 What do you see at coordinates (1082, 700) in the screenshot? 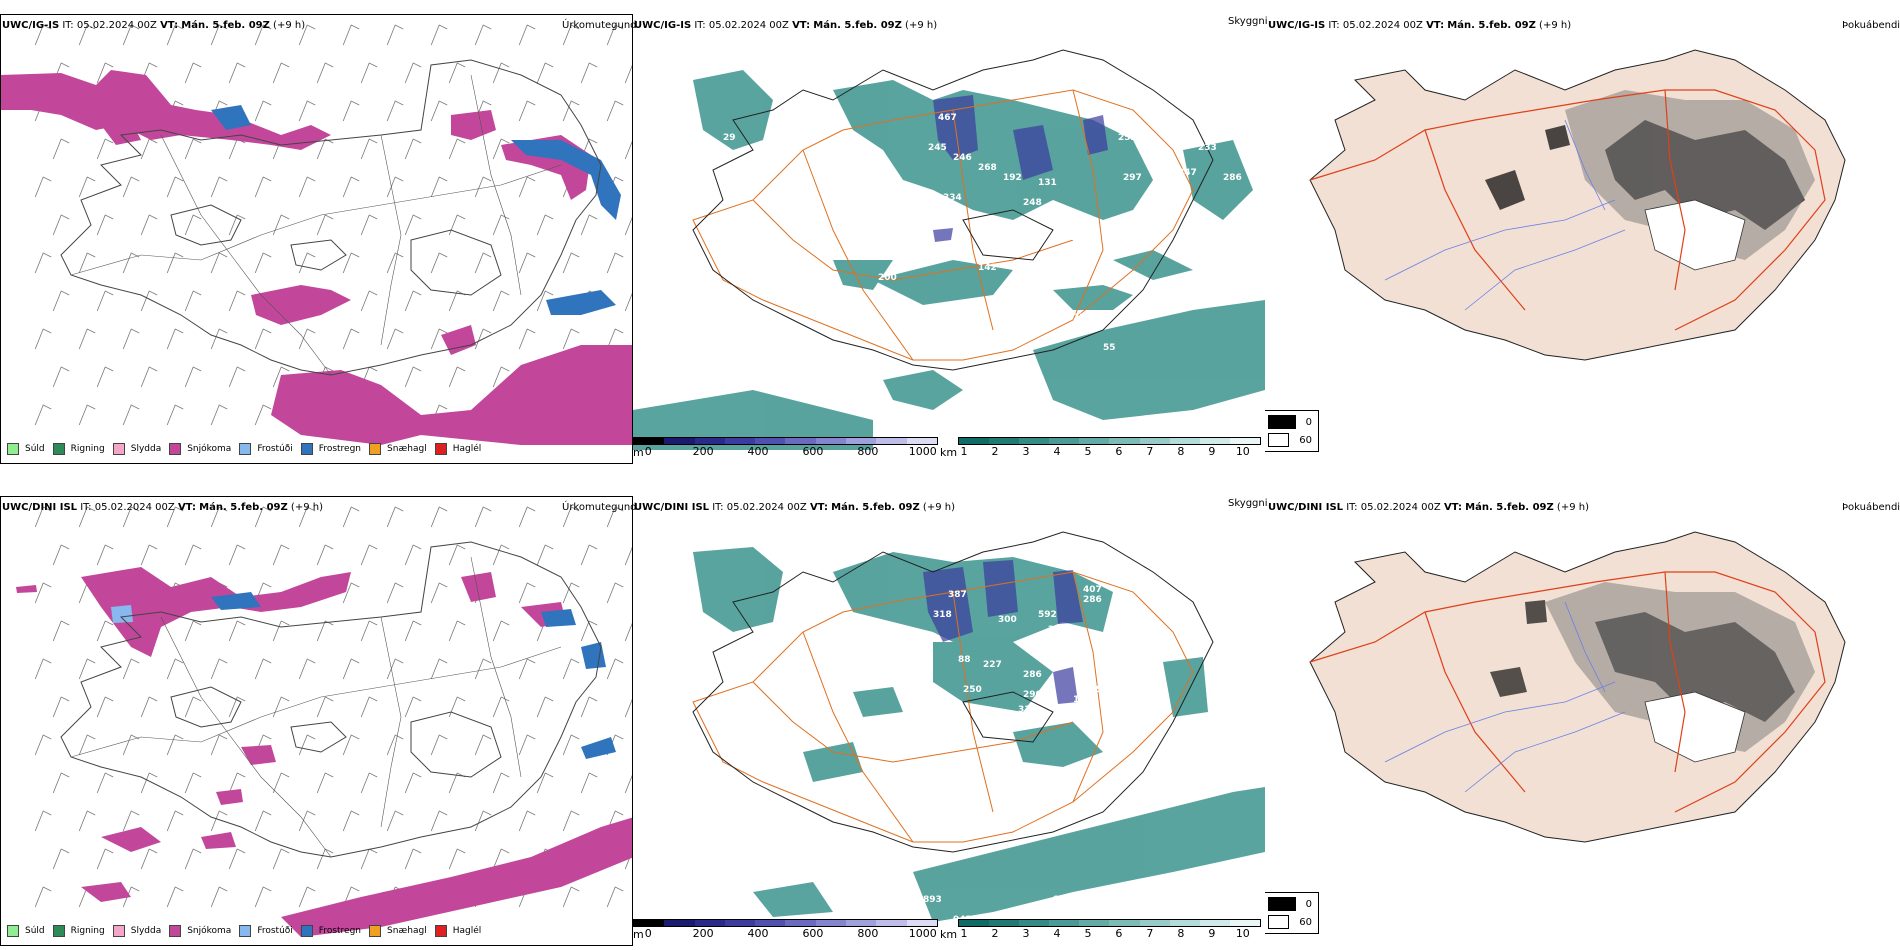
I see `cloud-base-label: 136` at bounding box center [1082, 700].